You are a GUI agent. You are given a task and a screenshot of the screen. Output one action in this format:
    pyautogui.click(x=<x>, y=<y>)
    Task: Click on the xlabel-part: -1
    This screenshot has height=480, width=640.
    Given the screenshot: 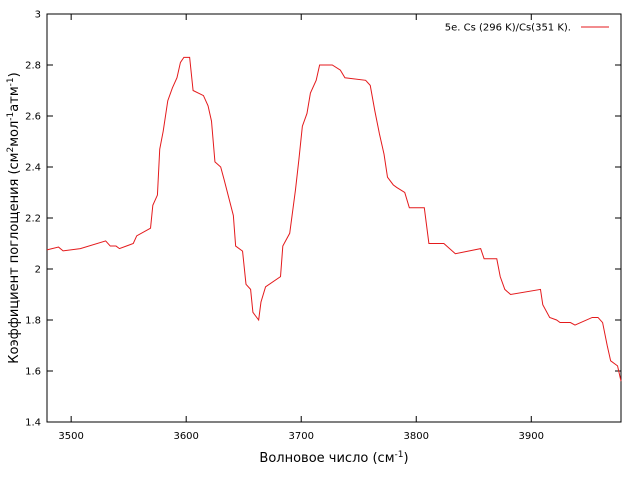 What is the action you would take?
    pyautogui.click(x=399, y=455)
    